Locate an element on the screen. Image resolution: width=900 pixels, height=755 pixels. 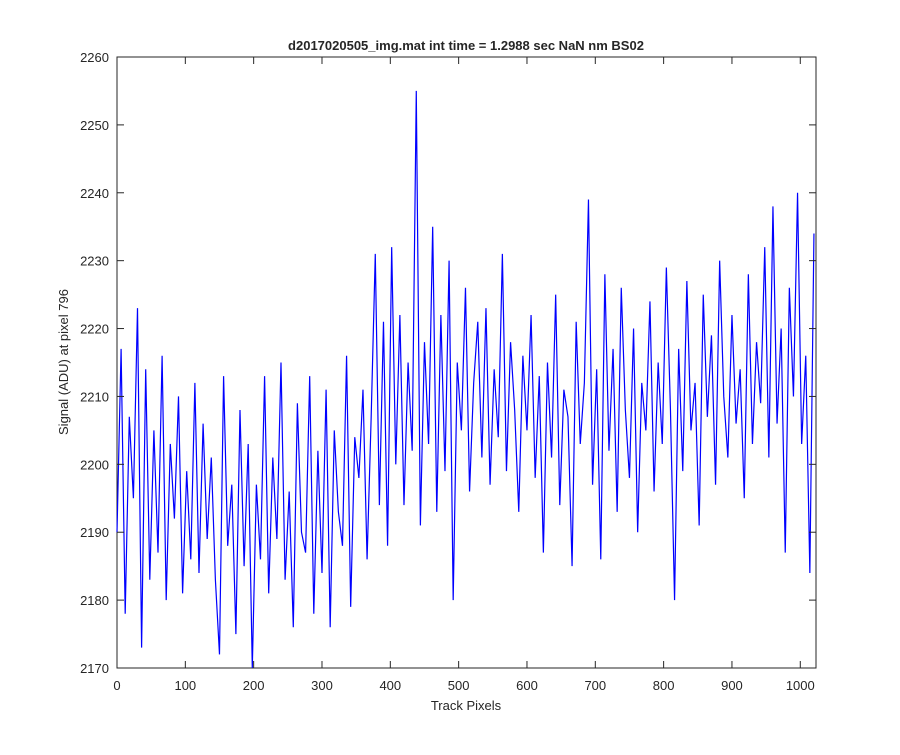
x-tick-label: 100 is located at coordinates (185, 685).